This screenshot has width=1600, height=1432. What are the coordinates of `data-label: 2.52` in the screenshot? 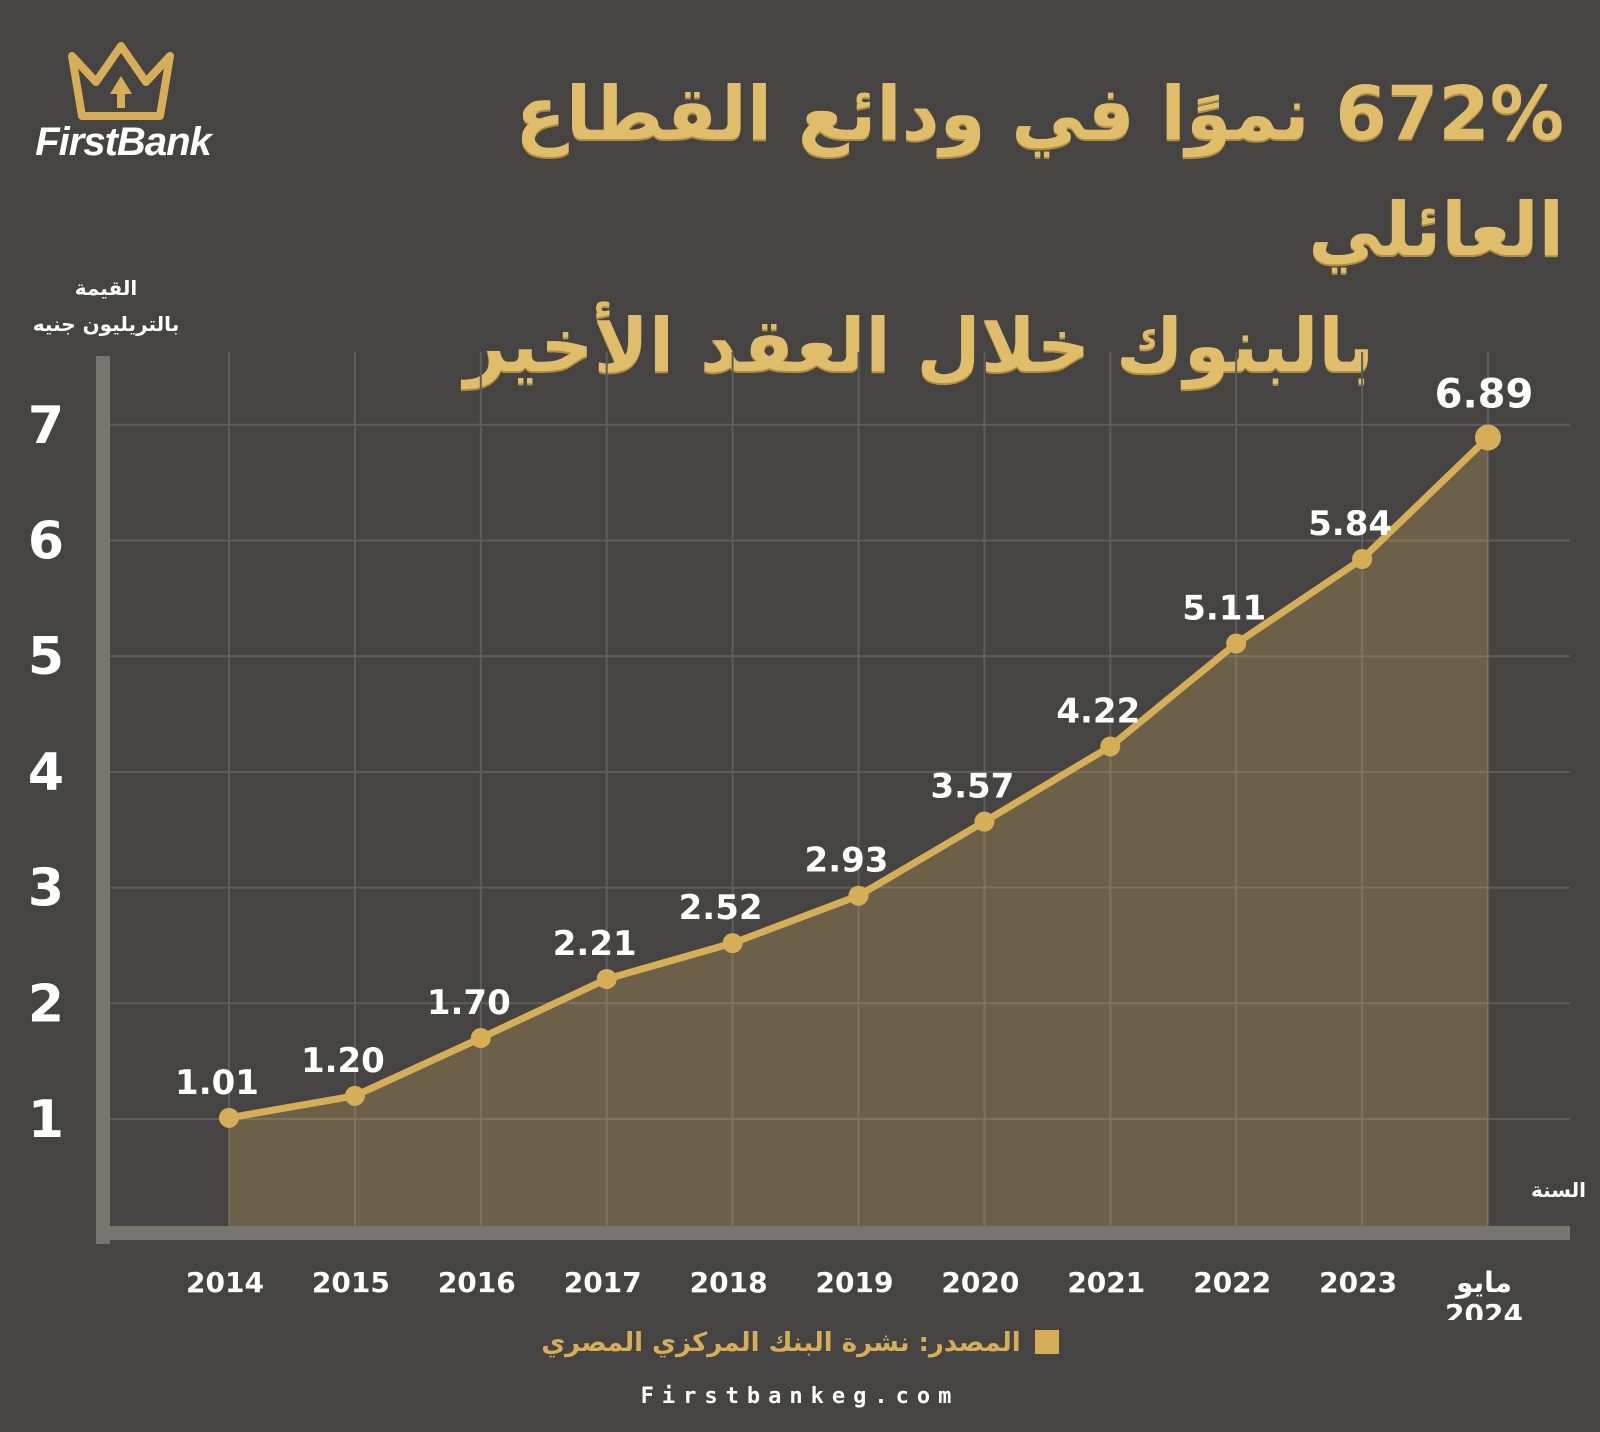 It's located at (721, 908).